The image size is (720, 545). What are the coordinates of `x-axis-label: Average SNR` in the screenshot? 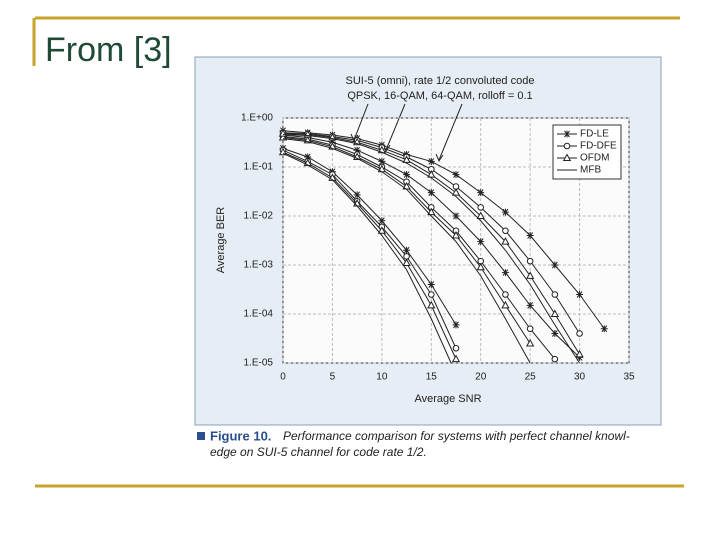 It's located at (447, 399).